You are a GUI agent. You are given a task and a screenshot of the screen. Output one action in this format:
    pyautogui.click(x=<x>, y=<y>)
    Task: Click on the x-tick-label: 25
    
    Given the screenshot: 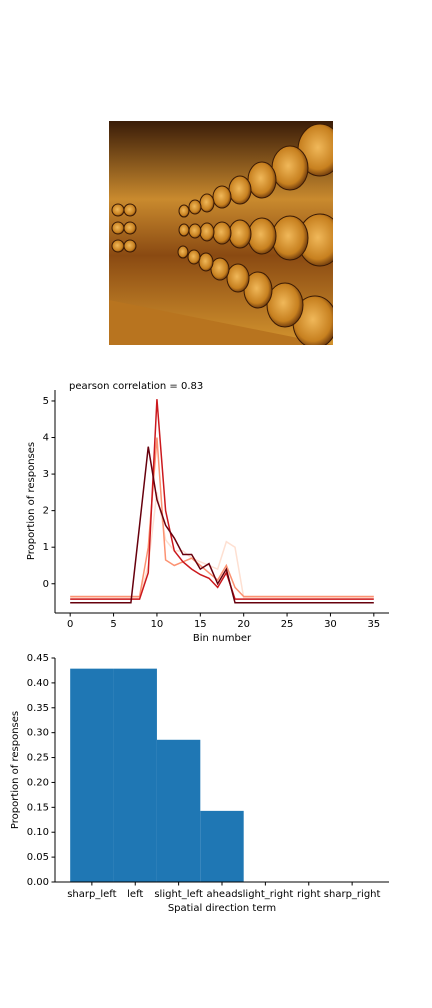 What is the action you would take?
    pyautogui.click(x=287, y=624)
    